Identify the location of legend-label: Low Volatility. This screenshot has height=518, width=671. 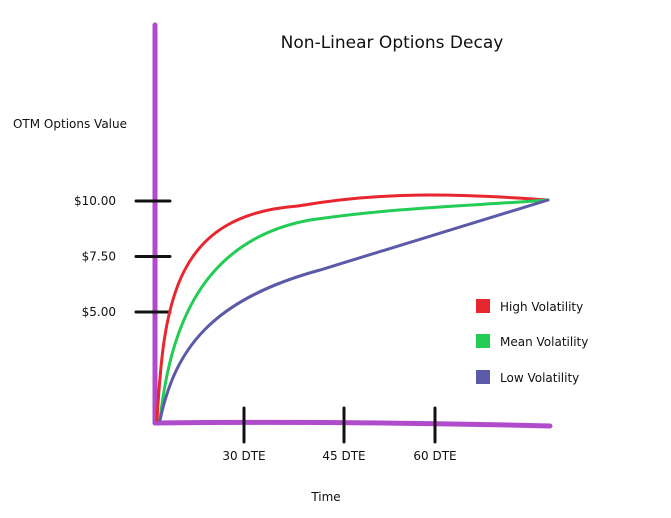
(539, 378).